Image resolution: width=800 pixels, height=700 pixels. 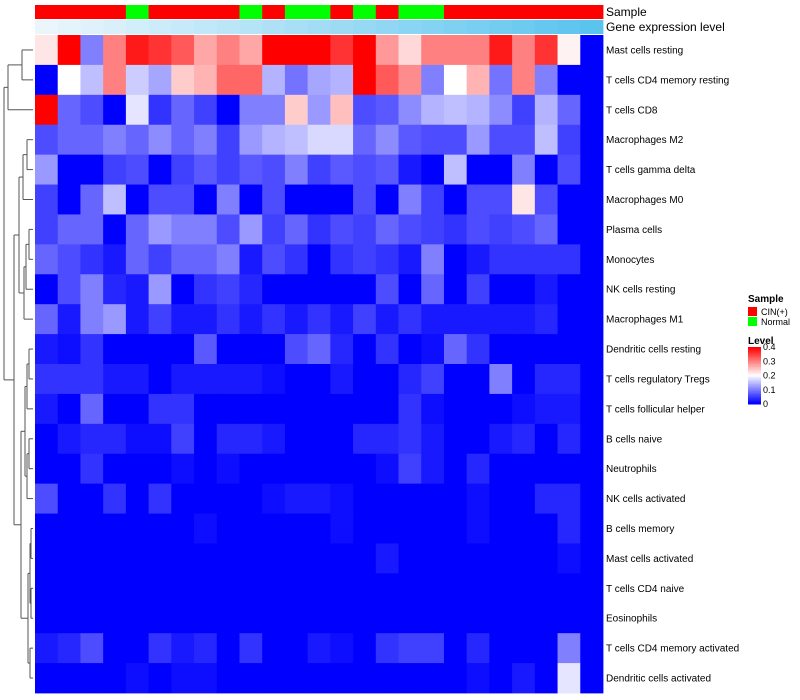 I want to click on column-annotations, so click(x=319, y=19).